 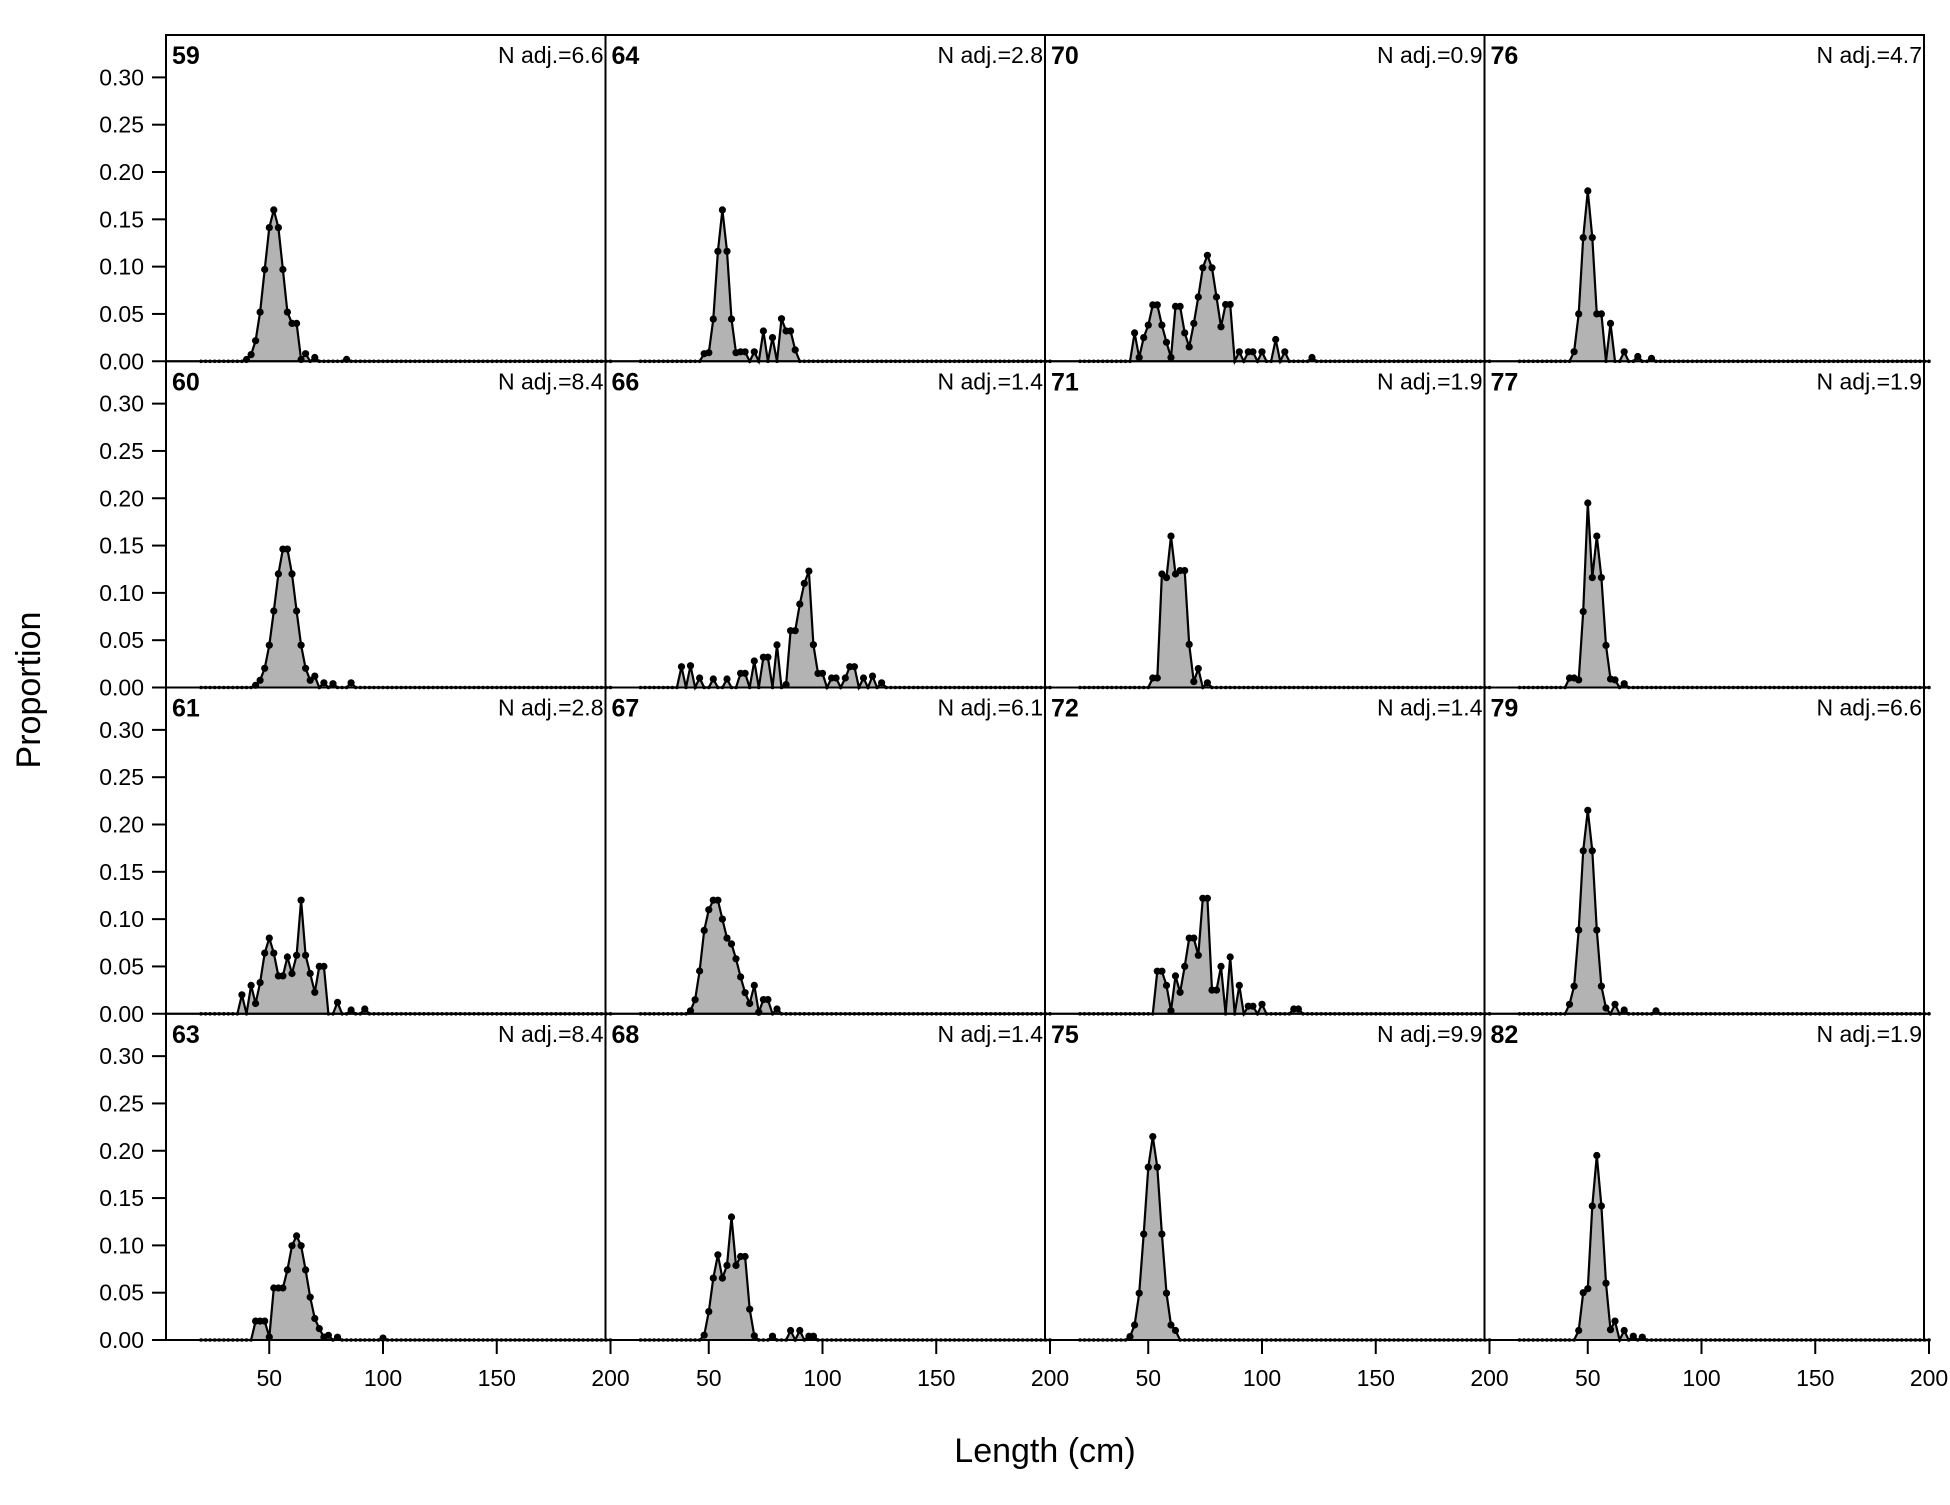 What do you see at coordinates (1505, 709) in the screenshot?
I see `panel-label-79: 79` at bounding box center [1505, 709].